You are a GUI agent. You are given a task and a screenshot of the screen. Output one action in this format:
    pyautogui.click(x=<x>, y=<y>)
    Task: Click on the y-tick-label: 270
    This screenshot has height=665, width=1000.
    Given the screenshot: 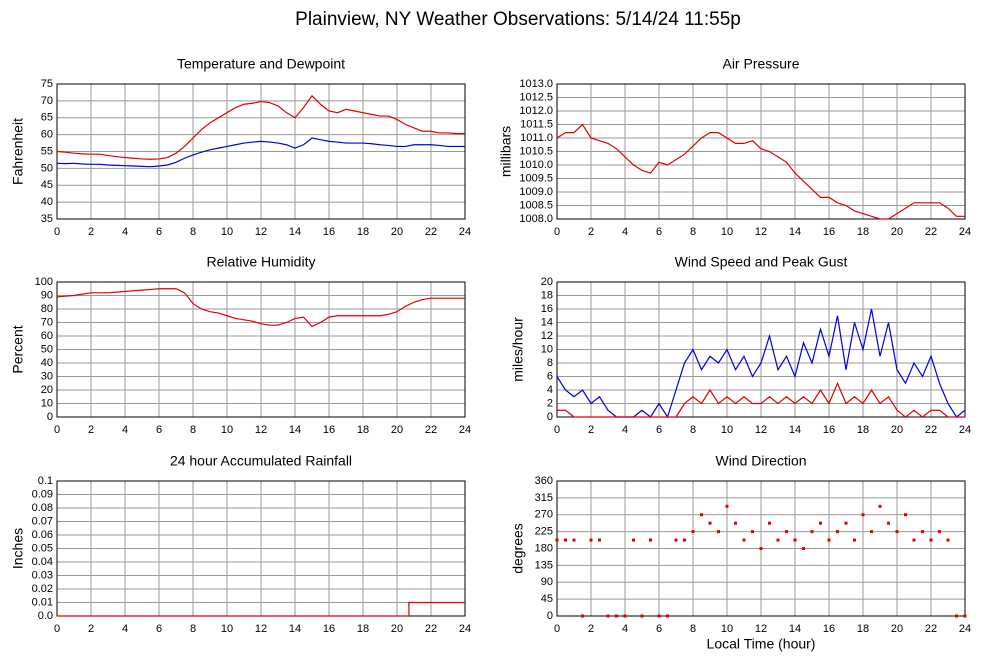 What is the action you would take?
    pyautogui.click(x=544, y=515)
    